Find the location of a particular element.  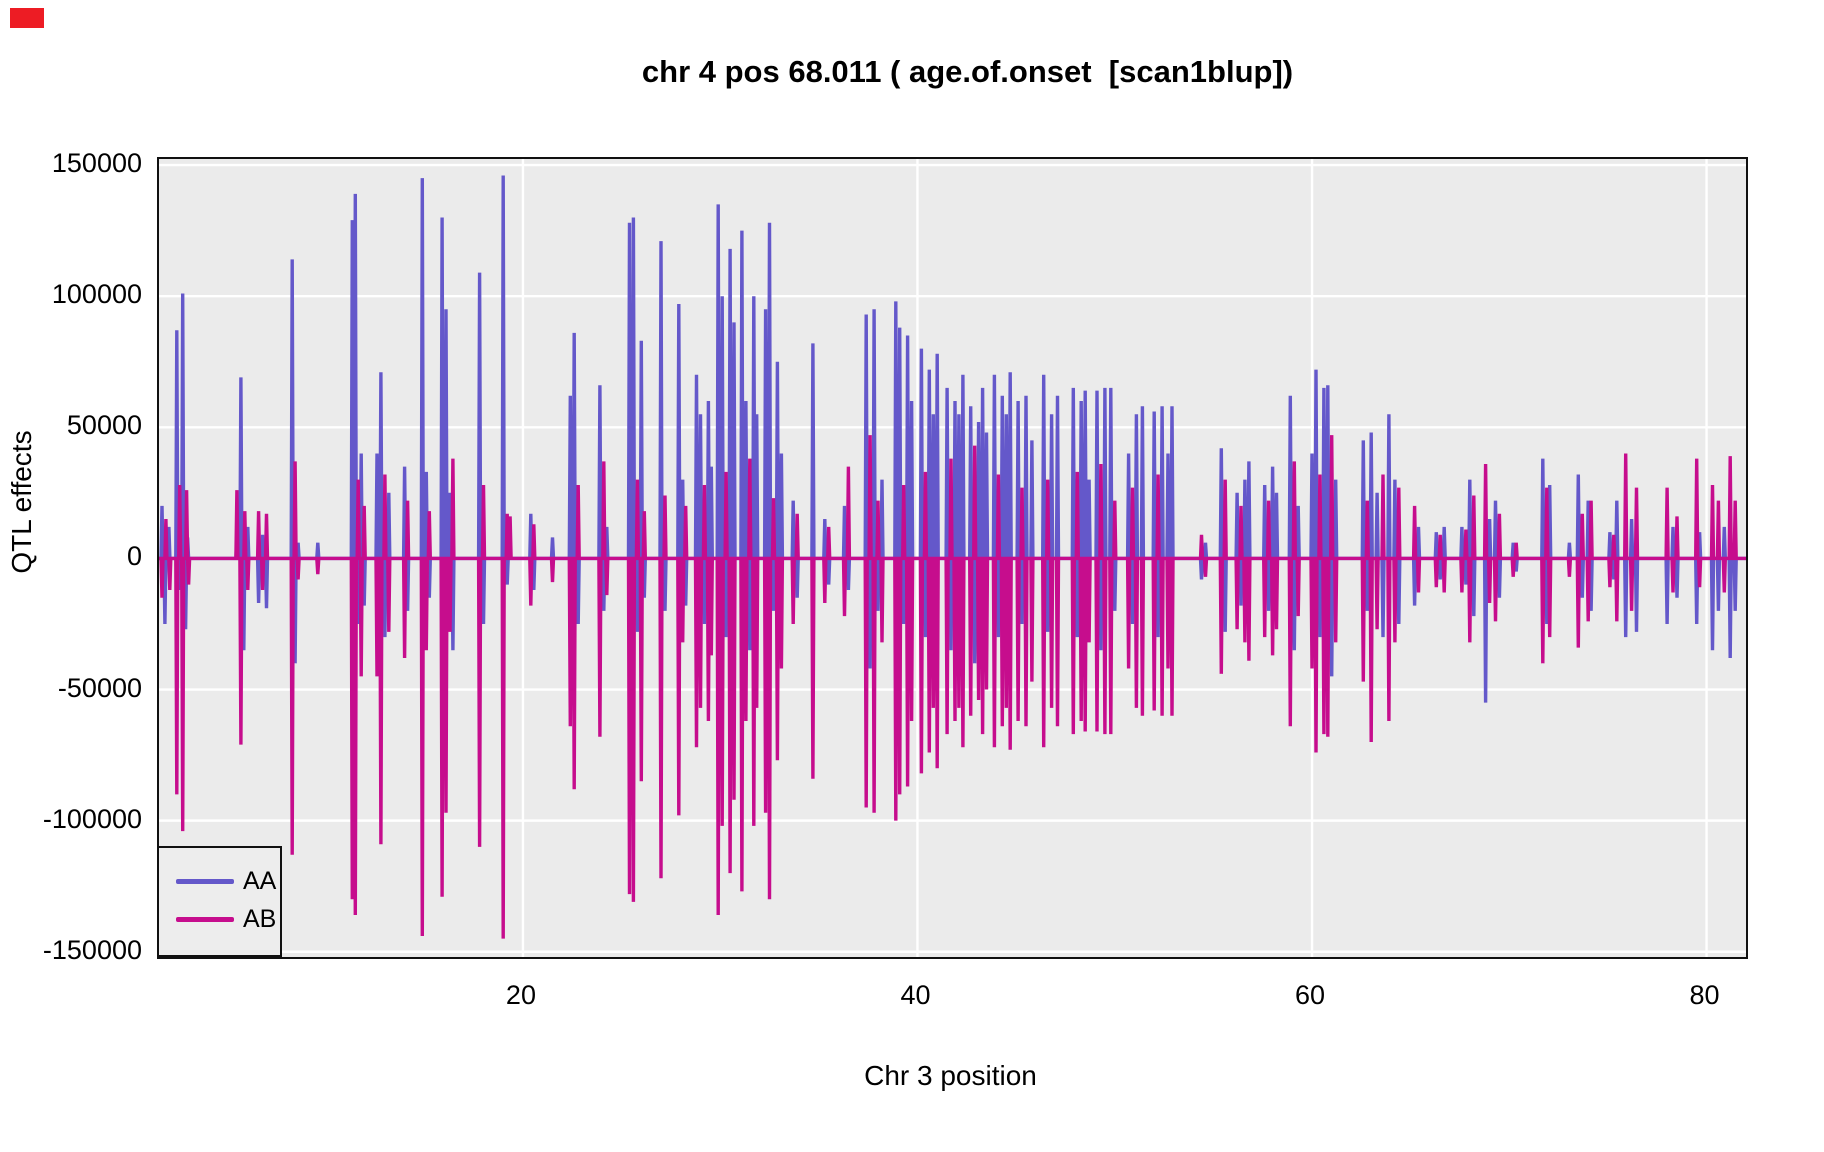

y-tick-label: 100000 is located at coordinates (96, 294).